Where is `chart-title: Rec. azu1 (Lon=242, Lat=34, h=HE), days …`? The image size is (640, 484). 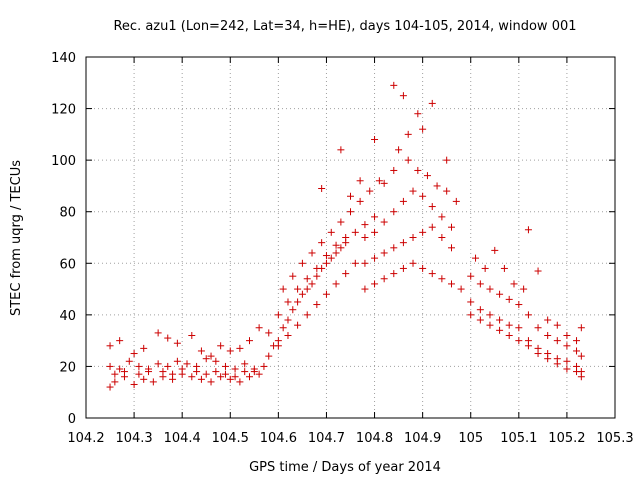
chart-title: Rec. azu1 (Lon=242, Lat=34, h=HE), days … is located at coordinates (344, 26).